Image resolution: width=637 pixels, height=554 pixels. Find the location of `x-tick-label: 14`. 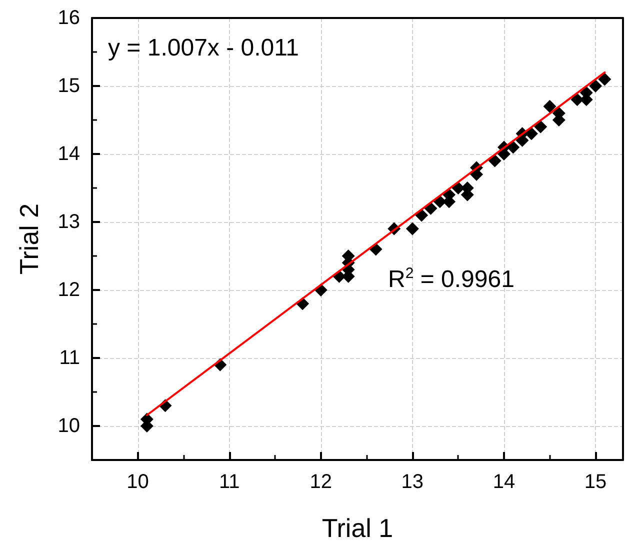

x-tick-label: 14 is located at coordinates (504, 482).